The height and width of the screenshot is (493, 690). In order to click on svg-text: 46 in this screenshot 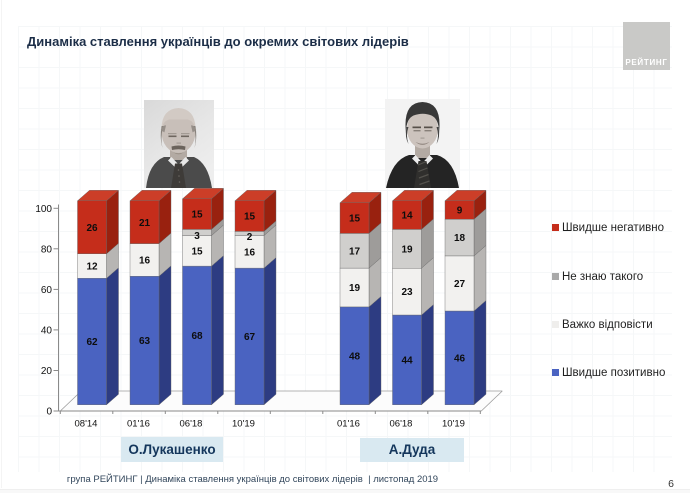, I will do `click(460, 359)`.